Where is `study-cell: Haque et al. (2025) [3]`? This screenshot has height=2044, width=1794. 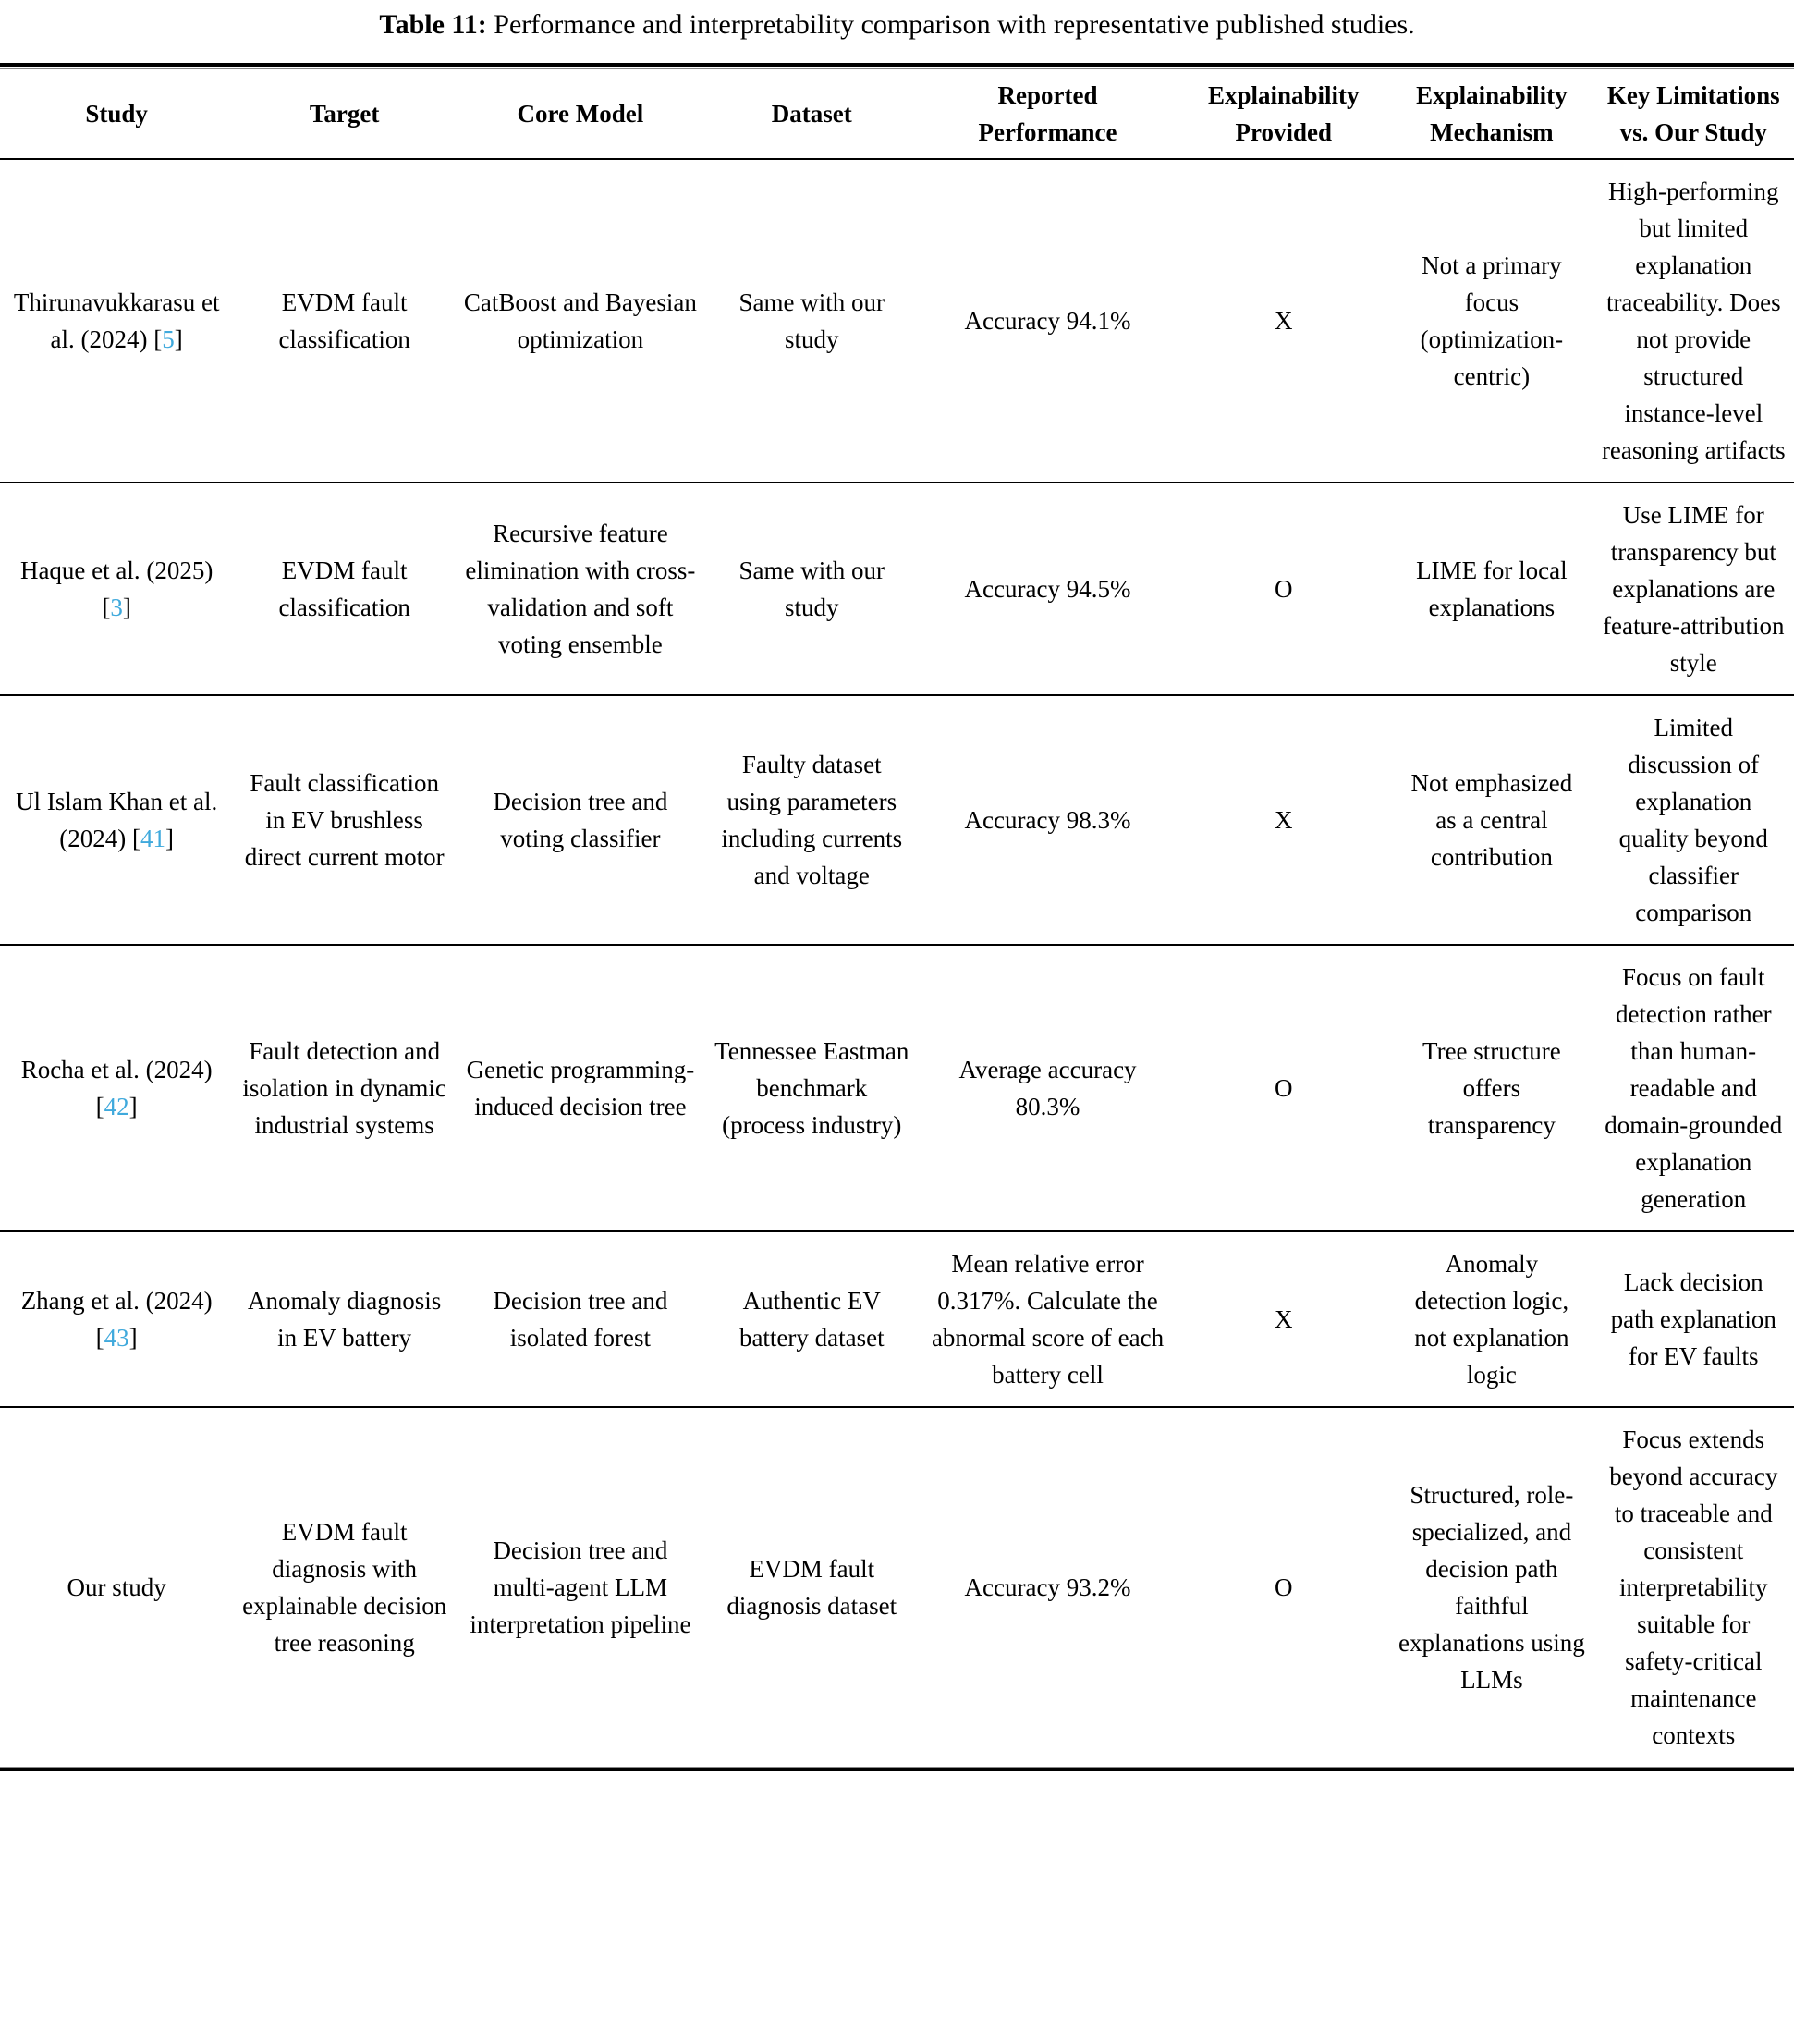 study-cell: Haque et al. (2025) [3] is located at coordinates (117, 588).